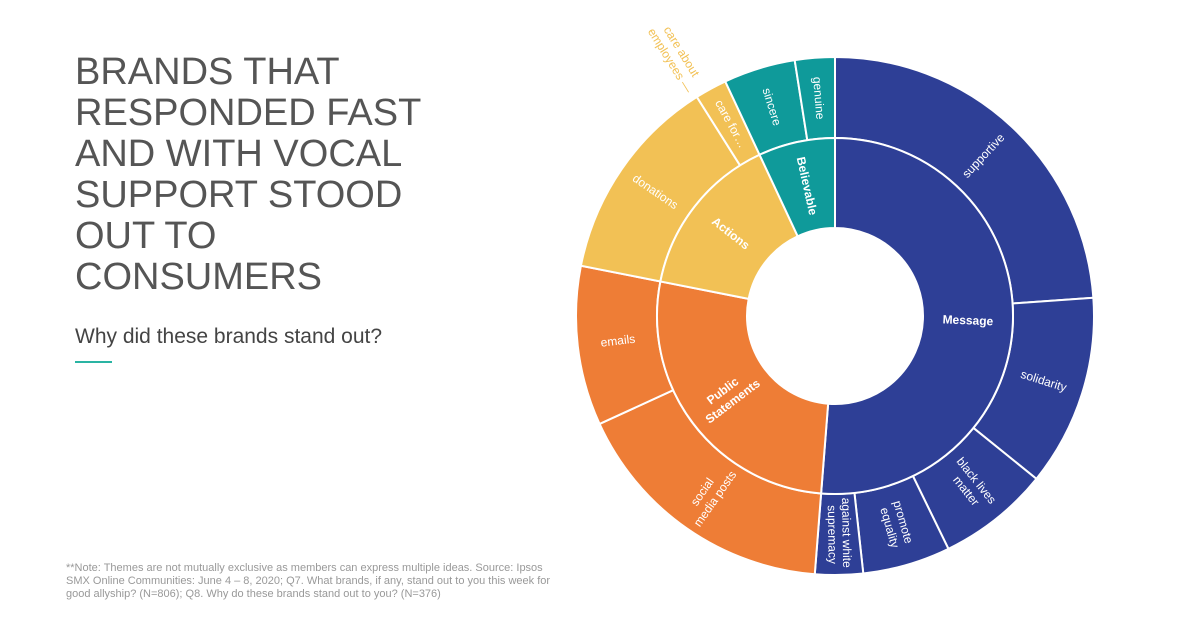 This screenshot has height=619, width=1192. Describe the element at coordinates (818, 98) in the screenshot. I see `segment-label: genuine` at that location.